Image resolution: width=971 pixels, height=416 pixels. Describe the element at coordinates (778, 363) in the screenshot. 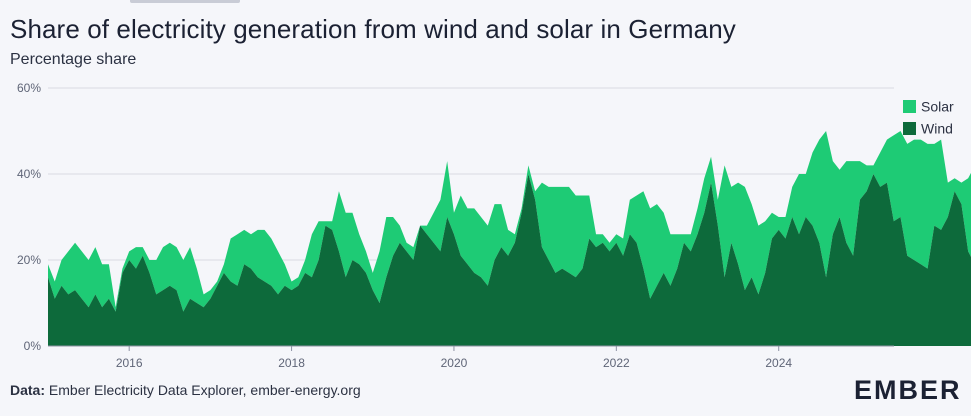

I see `x-tick-label-2024: 2024` at that location.